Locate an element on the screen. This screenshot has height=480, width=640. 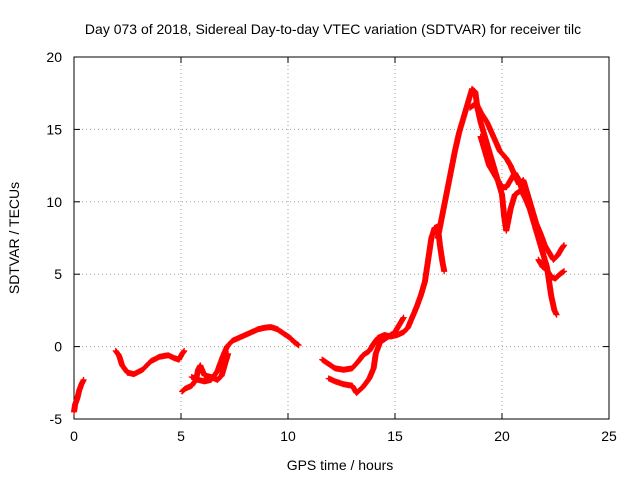
x-tick-label: 20 is located at coordinates (502, 436).